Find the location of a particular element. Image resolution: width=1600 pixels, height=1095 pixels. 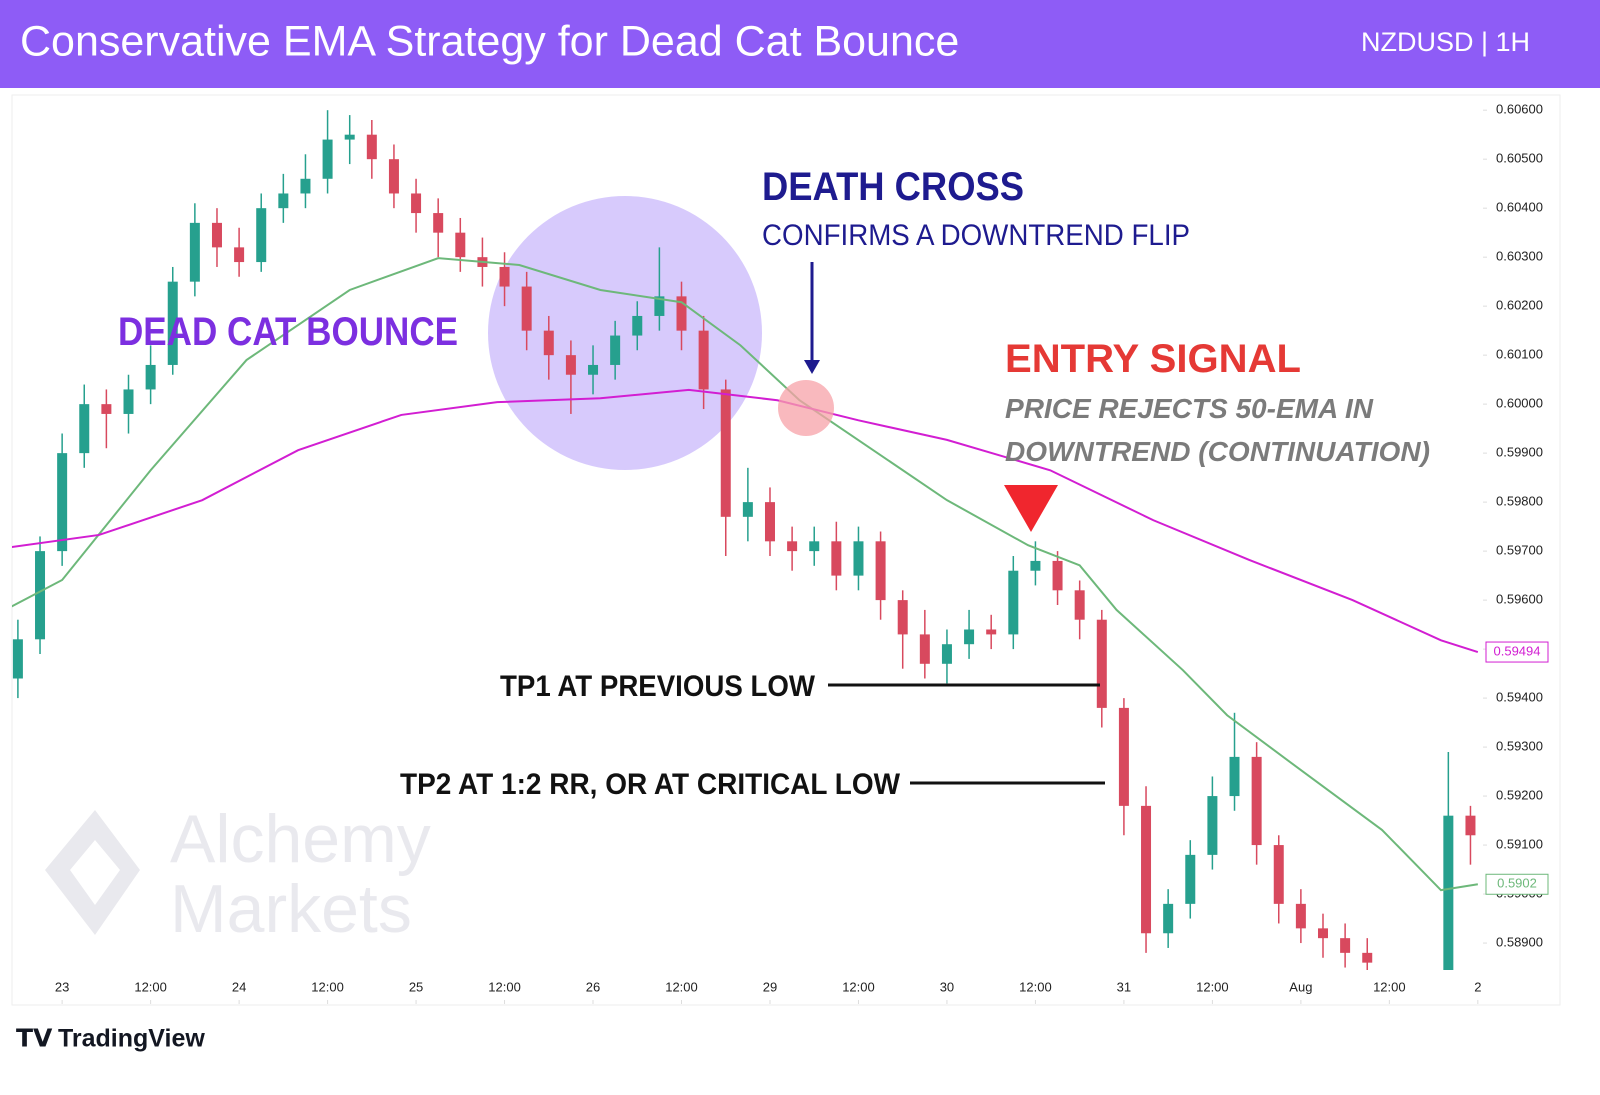

y-tick-label: 0.59100 is located at coordinates (1519, 844).